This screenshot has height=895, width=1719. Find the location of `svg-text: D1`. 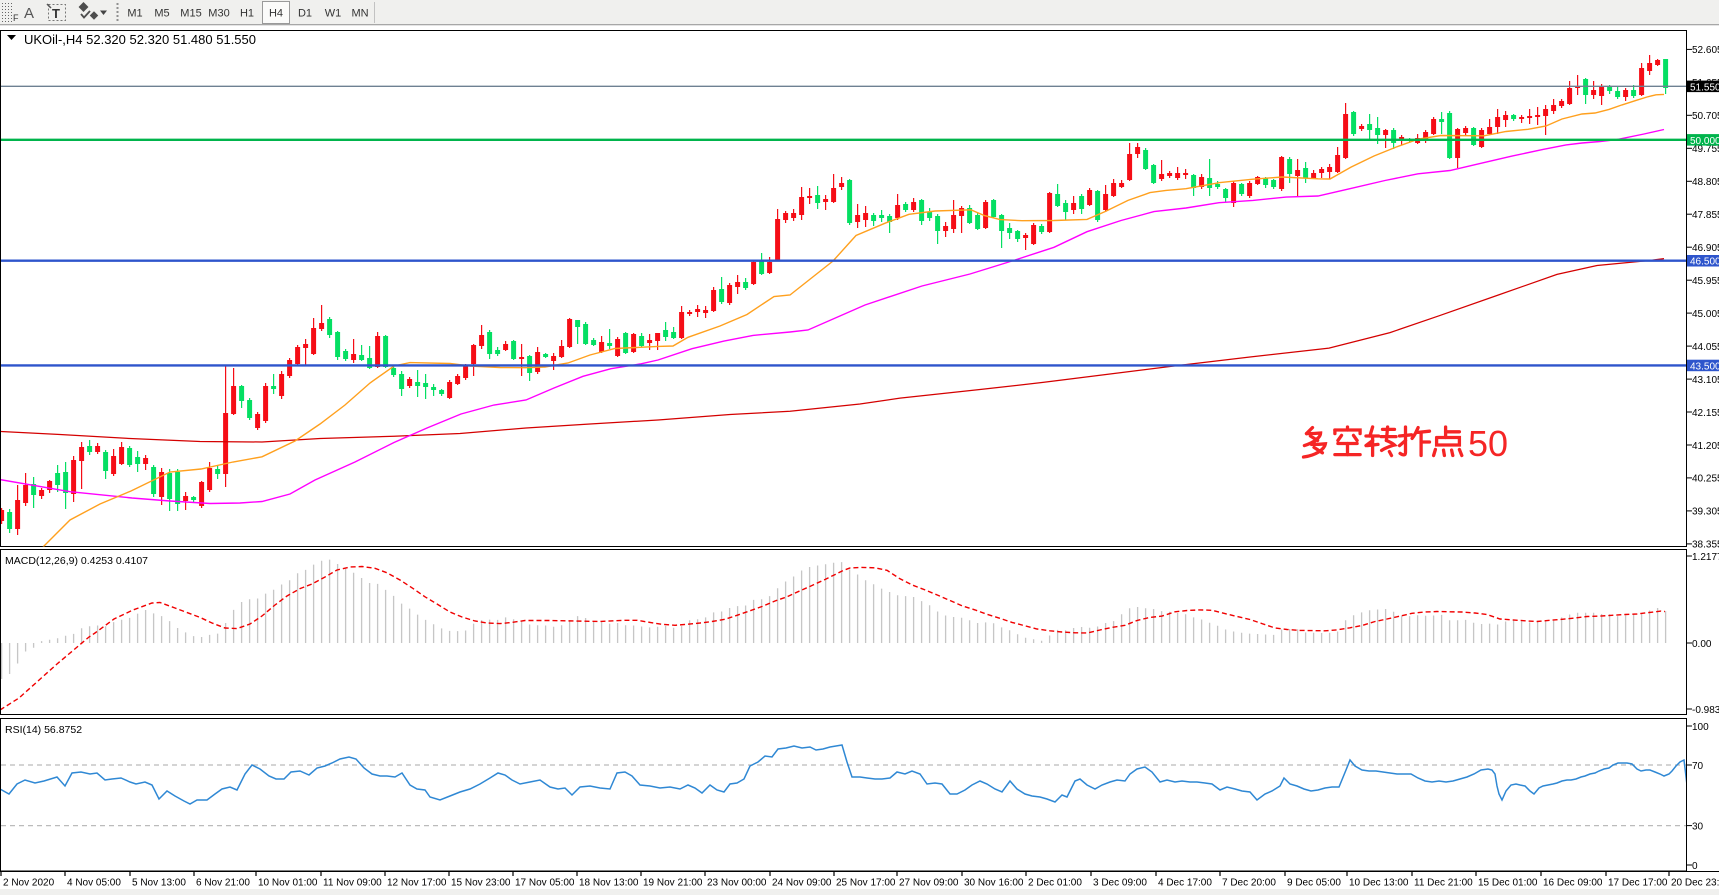

svg-text: D1 is located at coordinates (305, 14).